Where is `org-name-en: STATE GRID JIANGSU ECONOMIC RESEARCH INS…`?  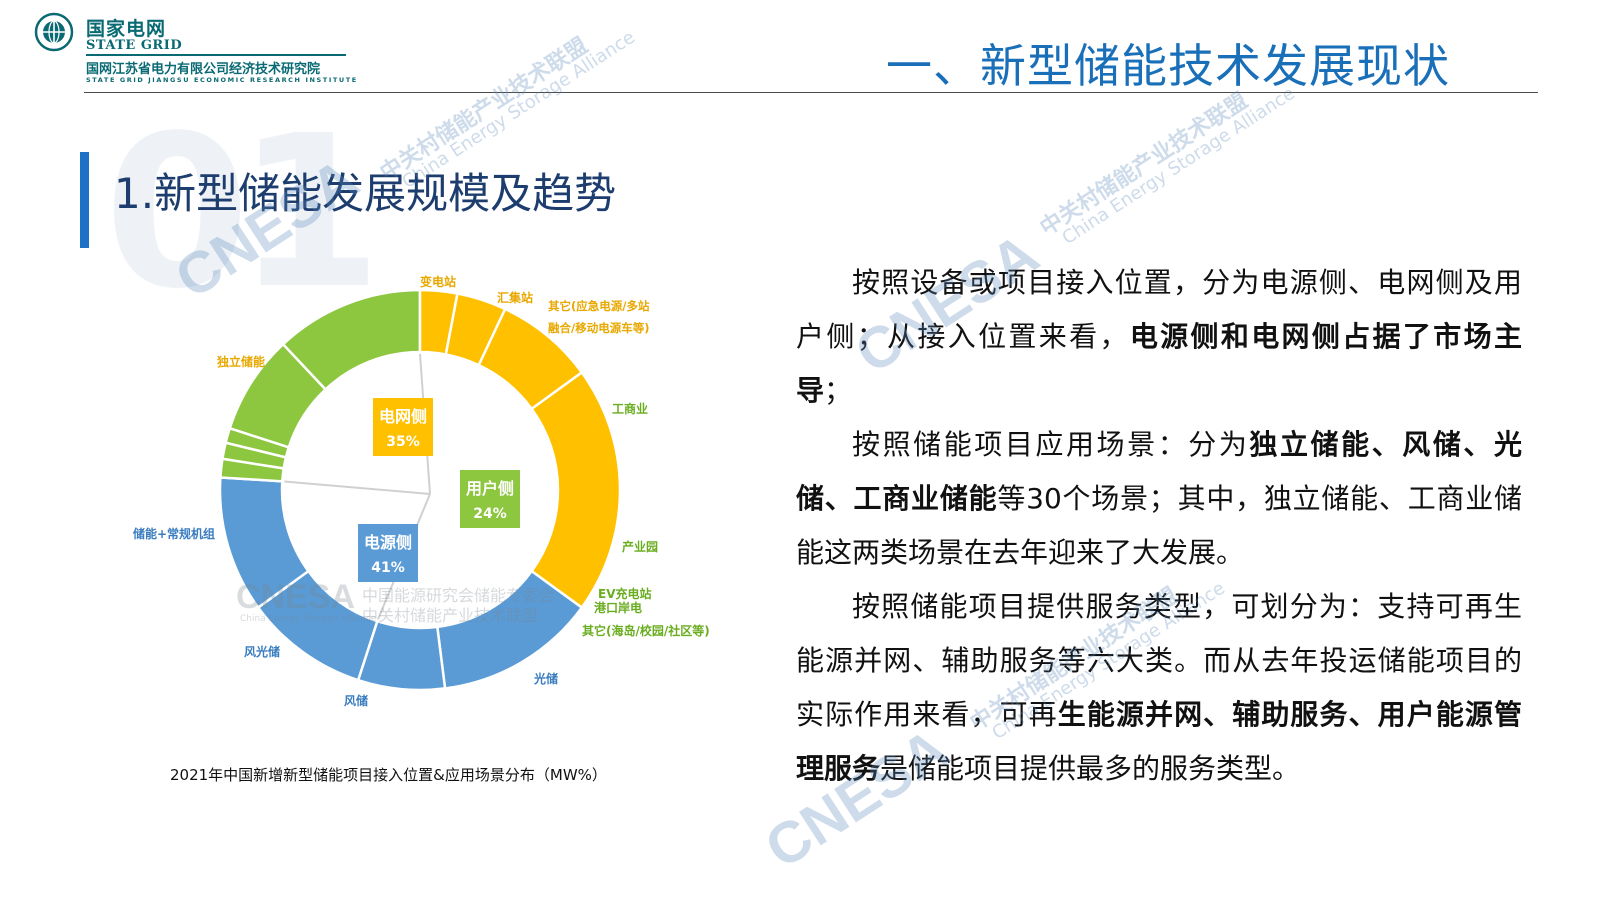 org-name-en: STATE GRID JIANGSU ECONOMIC RESEARCH INS… is located at coordinates (222, 80).